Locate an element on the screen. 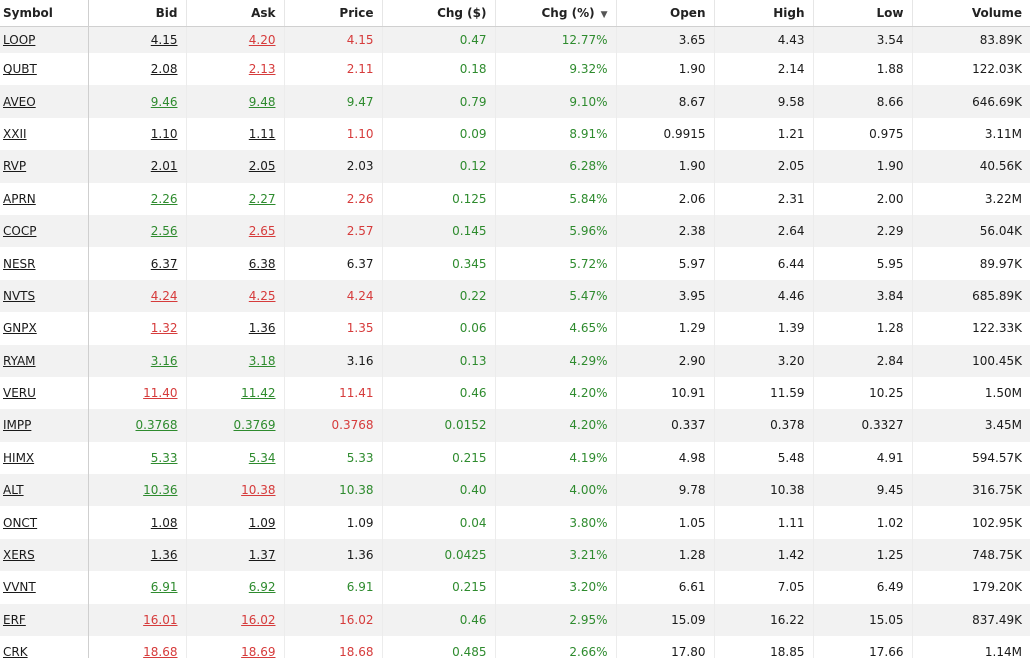  volume-cell: 40.56K is located at coordinates (1000, 166).